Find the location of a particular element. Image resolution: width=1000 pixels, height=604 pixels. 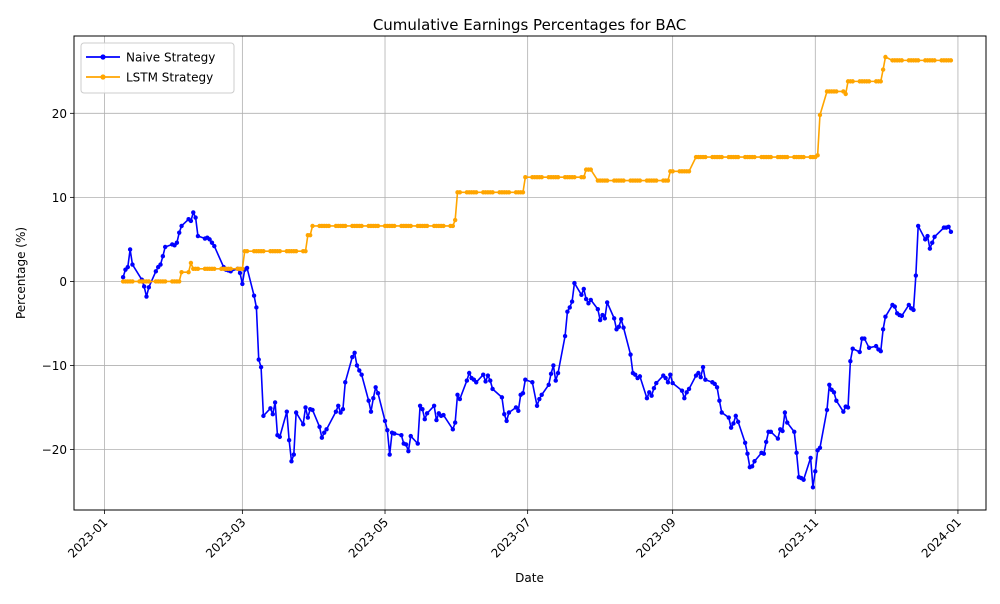

y-axis-label: Percentage (%) is located at coordinates (21, 273).